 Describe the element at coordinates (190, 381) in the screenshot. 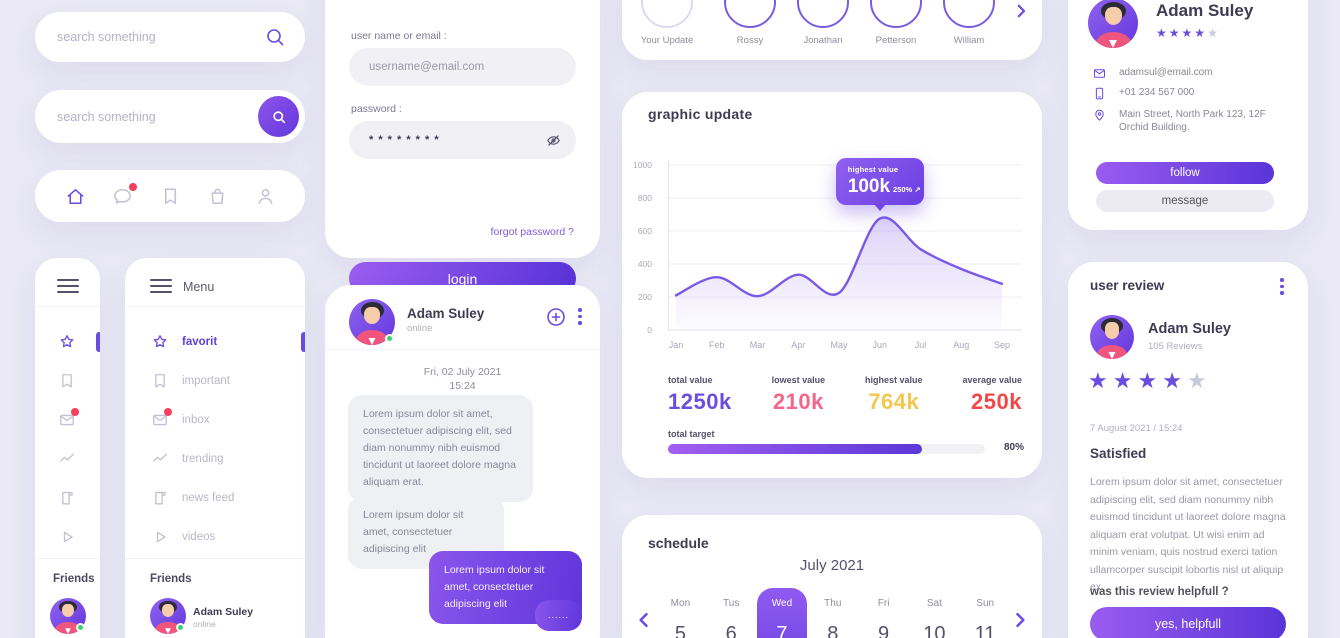

I see `sidebar-item-important: important` at that location.